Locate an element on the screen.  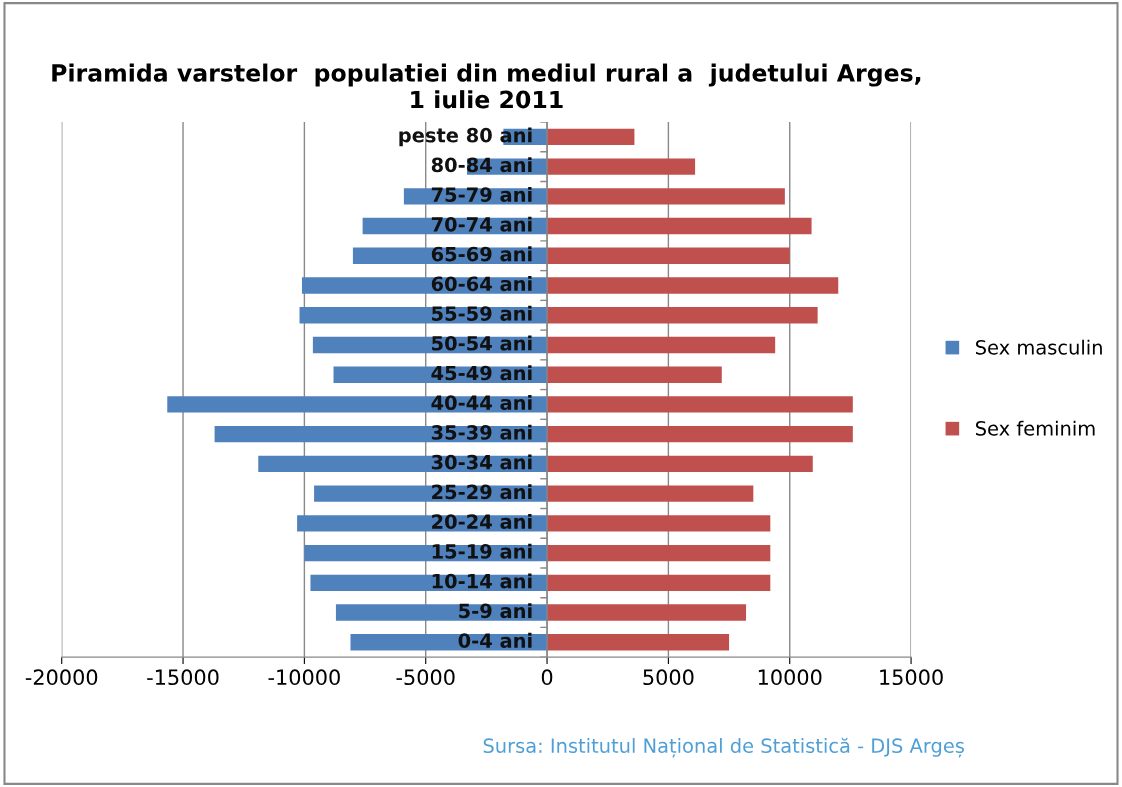
y-tick-label: 25-29 ani is located at coordinates (482, 492).